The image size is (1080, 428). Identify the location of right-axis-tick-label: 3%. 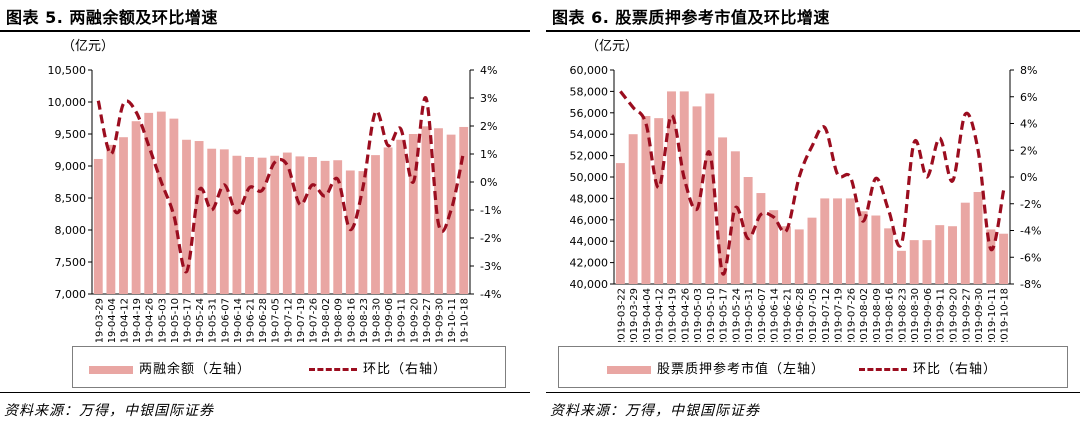
(488, 98).